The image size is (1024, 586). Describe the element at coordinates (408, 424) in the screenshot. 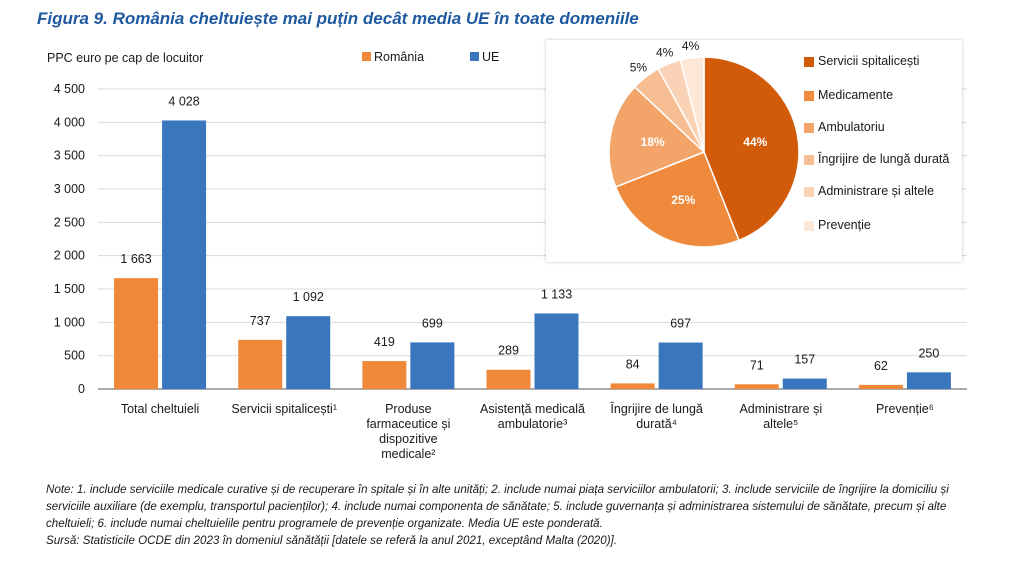

I see `x-tick-label: farmaceutice și` at that location.